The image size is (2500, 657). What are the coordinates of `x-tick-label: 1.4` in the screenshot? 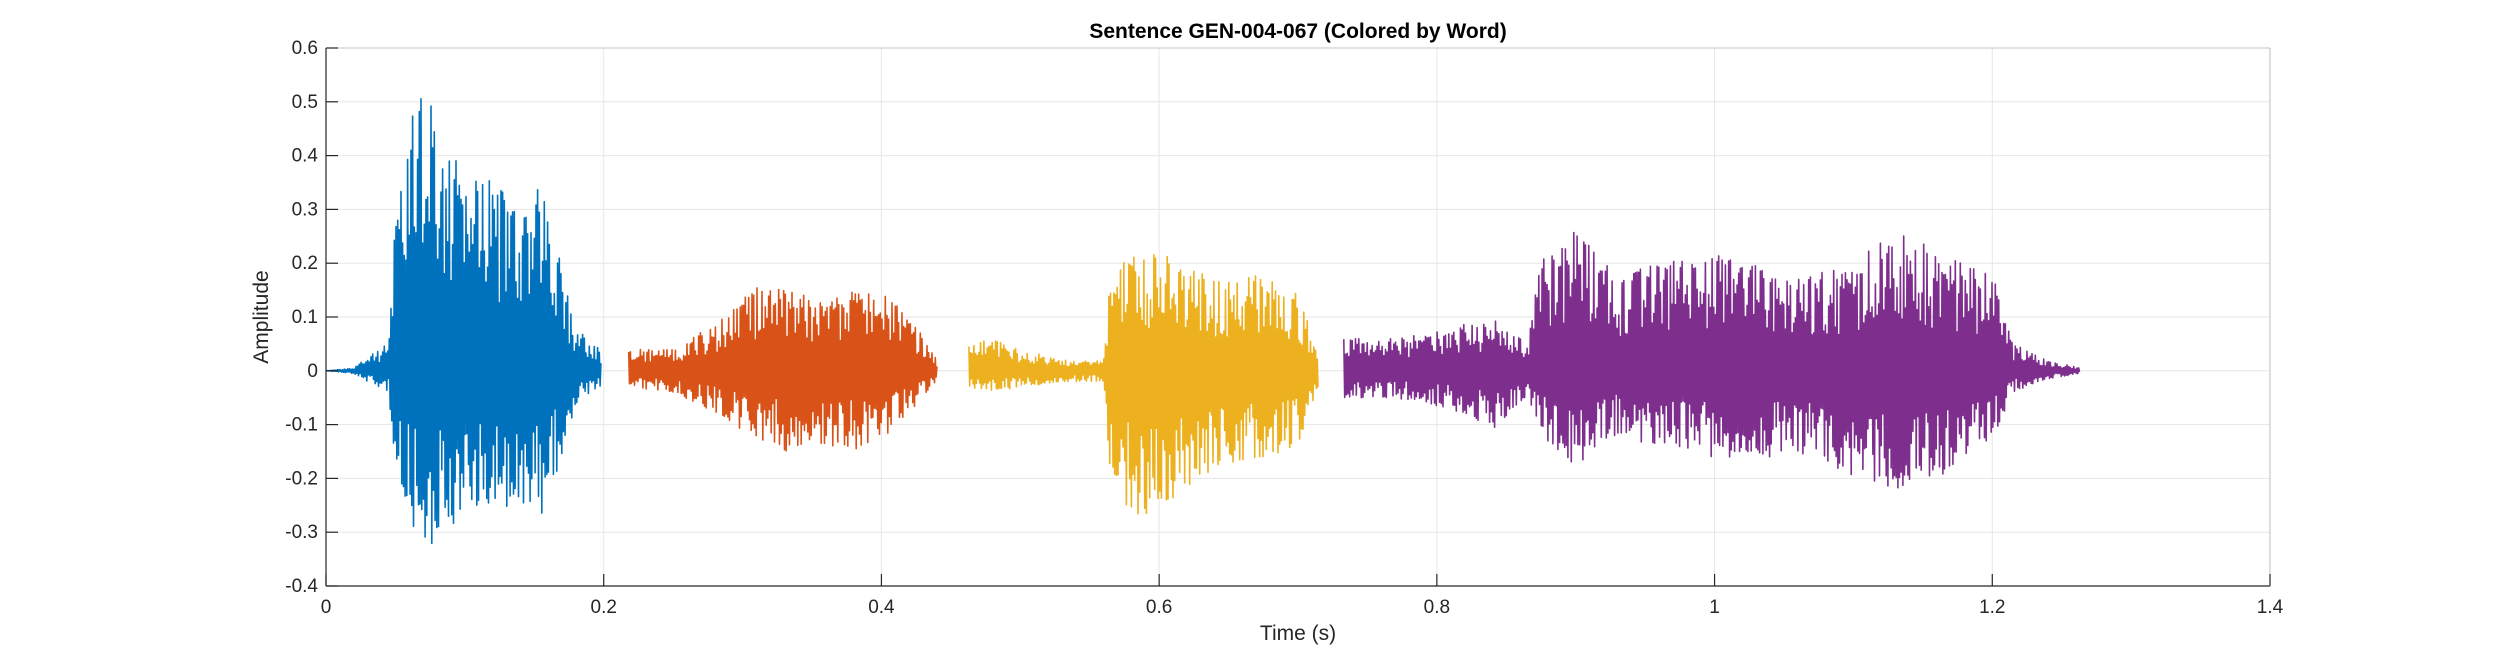 It's located at (2270, 607).